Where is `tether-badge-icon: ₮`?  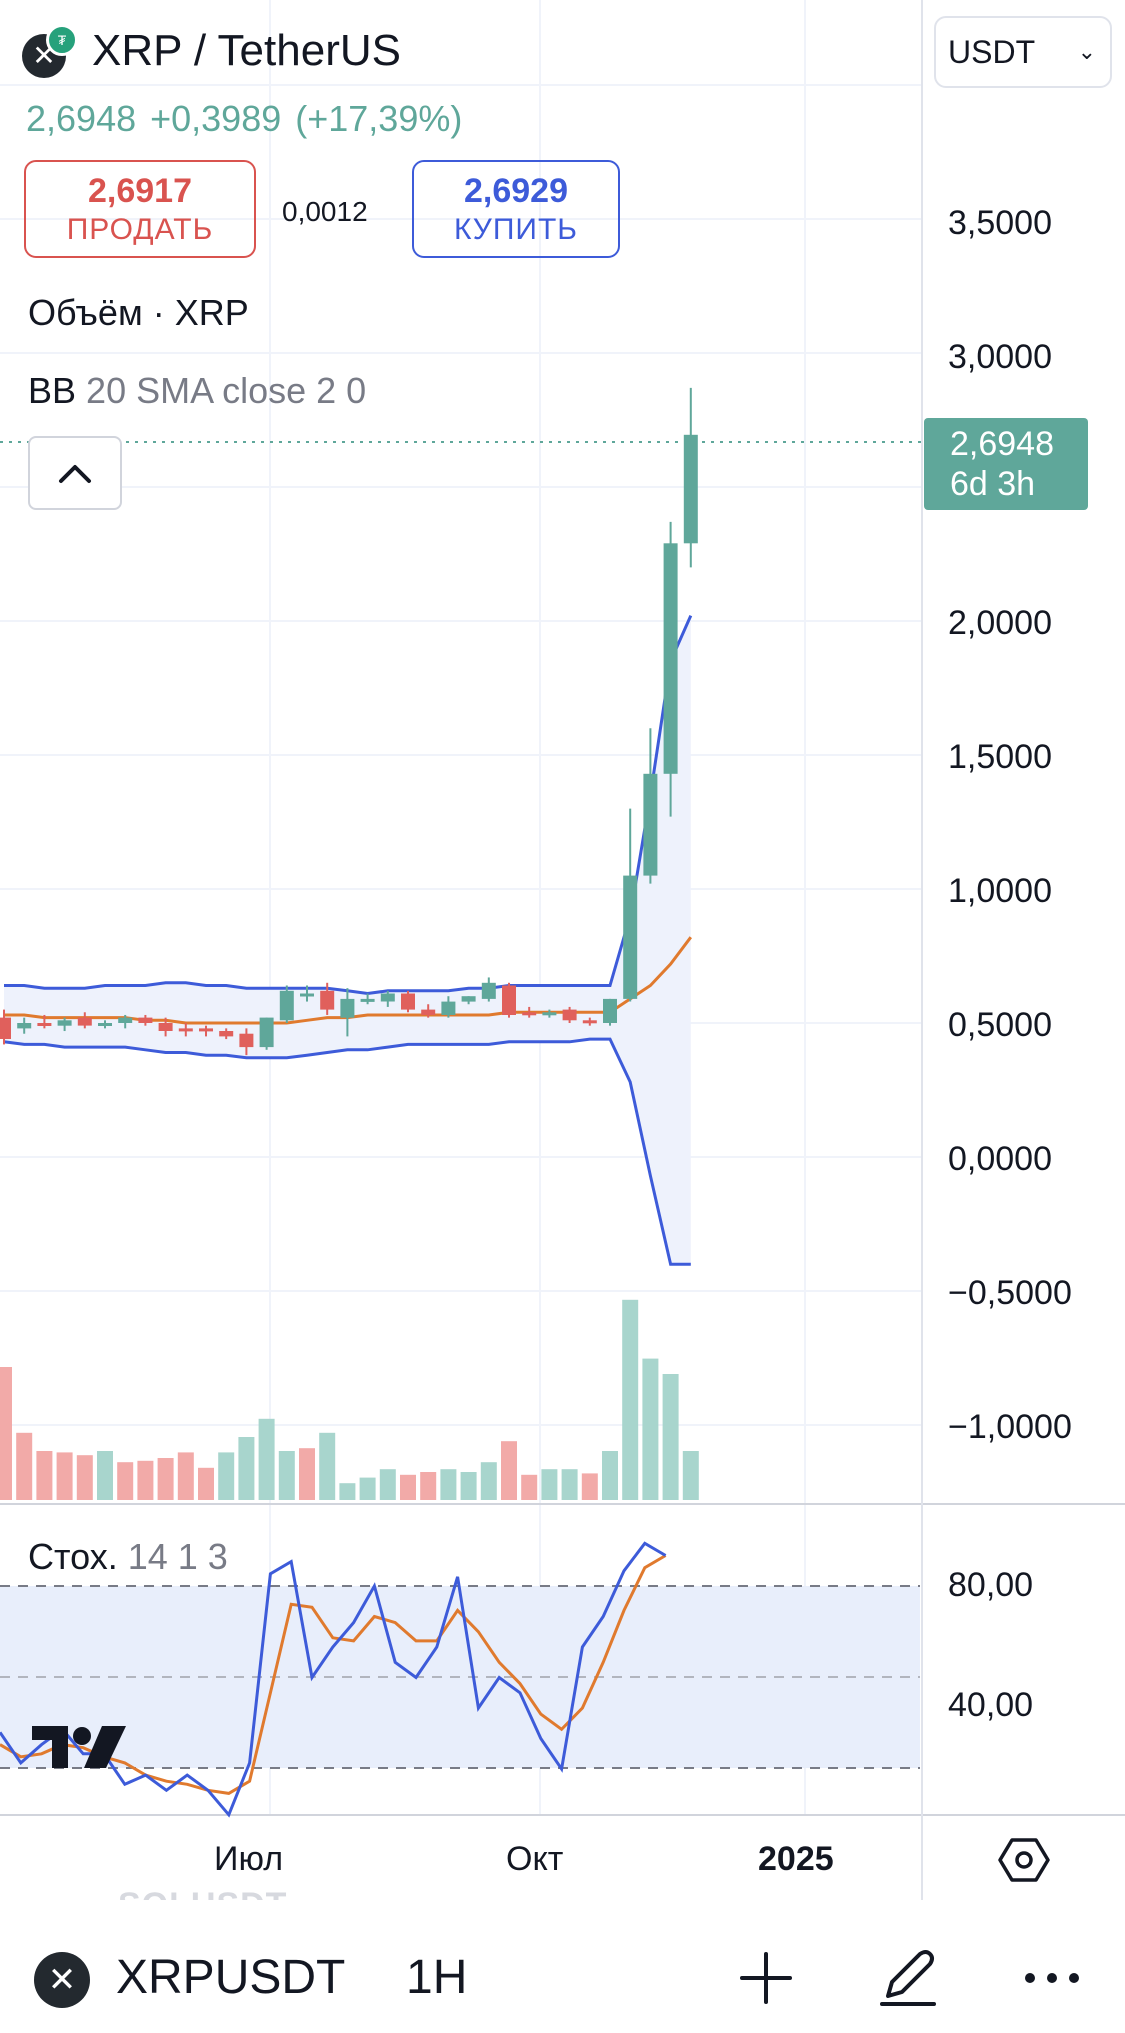
tether-badge-icon: ₮ is located at coordinates (62, 40).